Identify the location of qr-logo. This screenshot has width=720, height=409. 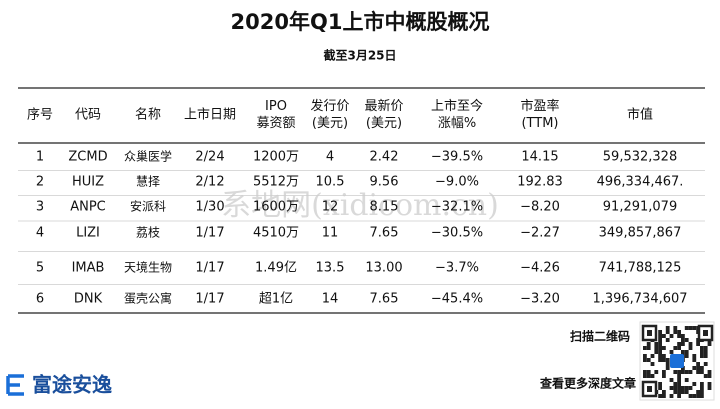
(677, 361).